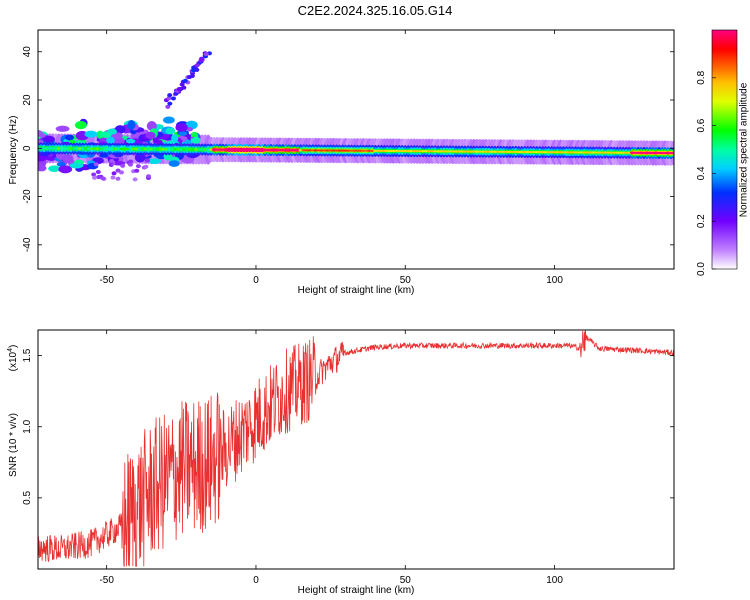  What do you see at coordinates (672, 153) in the screenshot?
I see `heatmap-band-cell` at bounding box center [672, 153].